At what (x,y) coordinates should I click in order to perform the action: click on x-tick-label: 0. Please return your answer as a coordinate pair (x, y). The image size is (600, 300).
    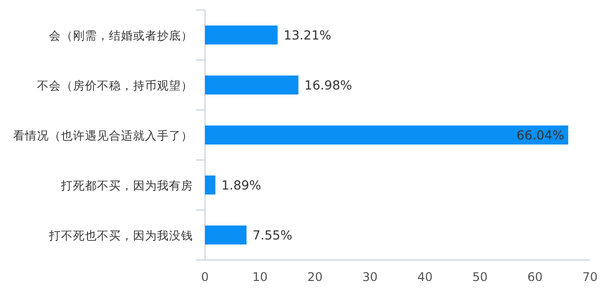
    Looking at the image, I should click on (205, 277).